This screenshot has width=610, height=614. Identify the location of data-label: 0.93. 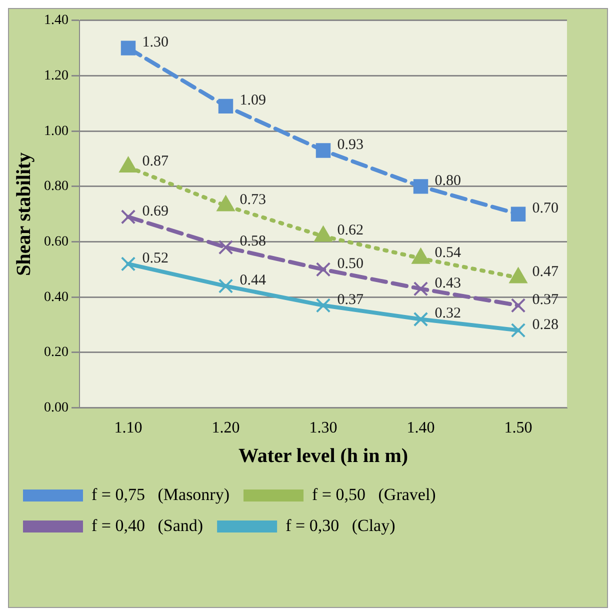
(350, 144).